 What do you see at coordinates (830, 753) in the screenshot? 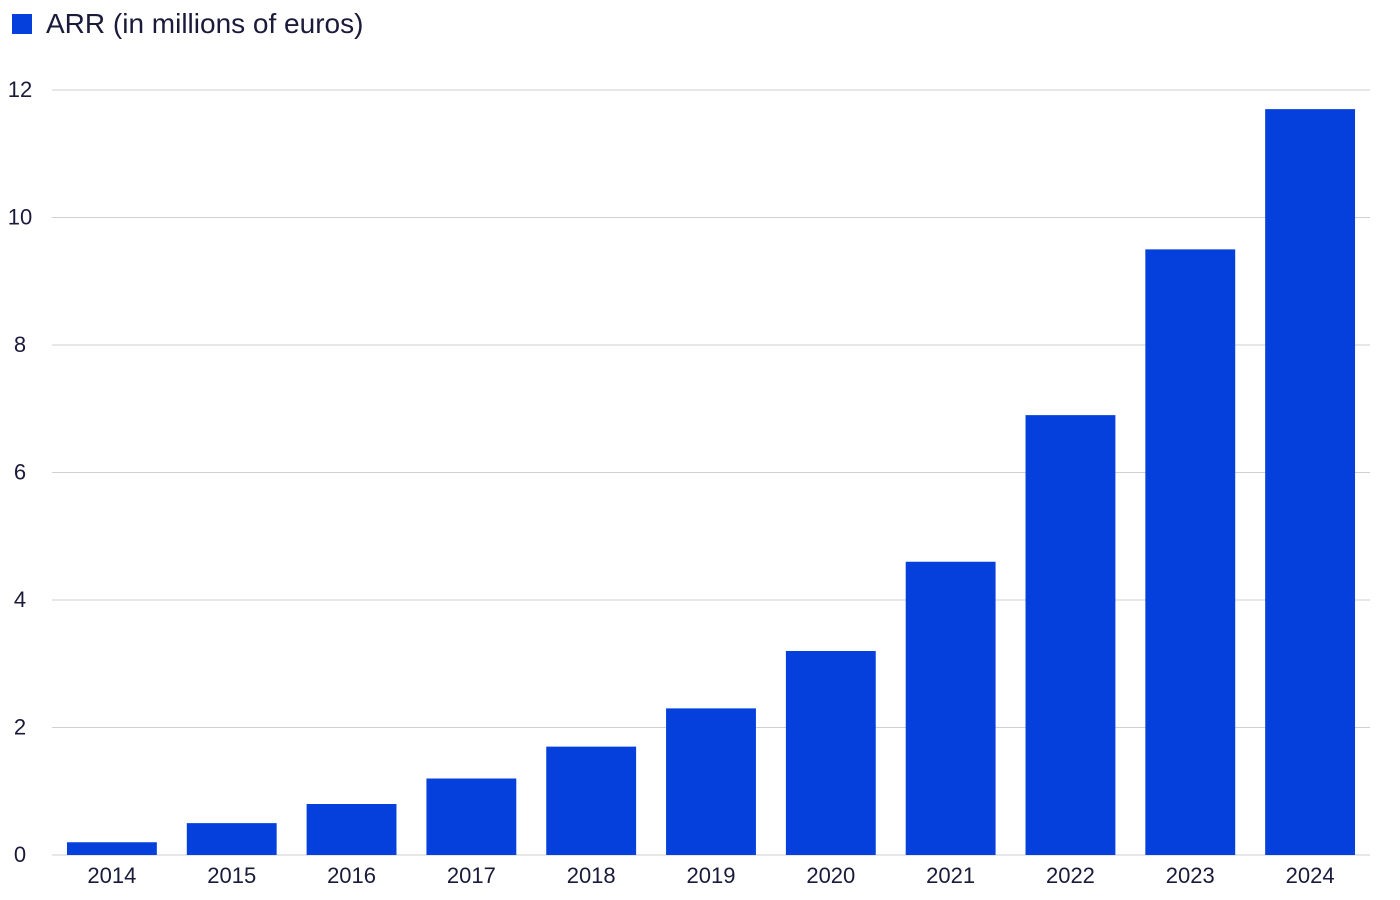
I see `bar-2020` at bounding box center [830, 753].